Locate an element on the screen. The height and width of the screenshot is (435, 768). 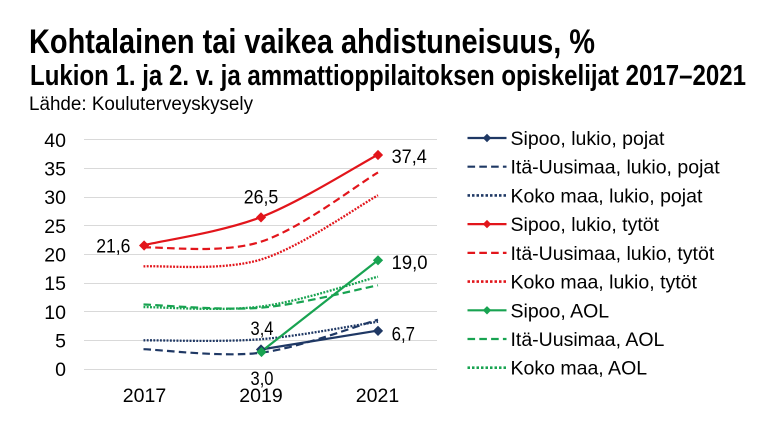
svg-text: Koko maa, lukio, pojat is located at coordinates (607, 196).